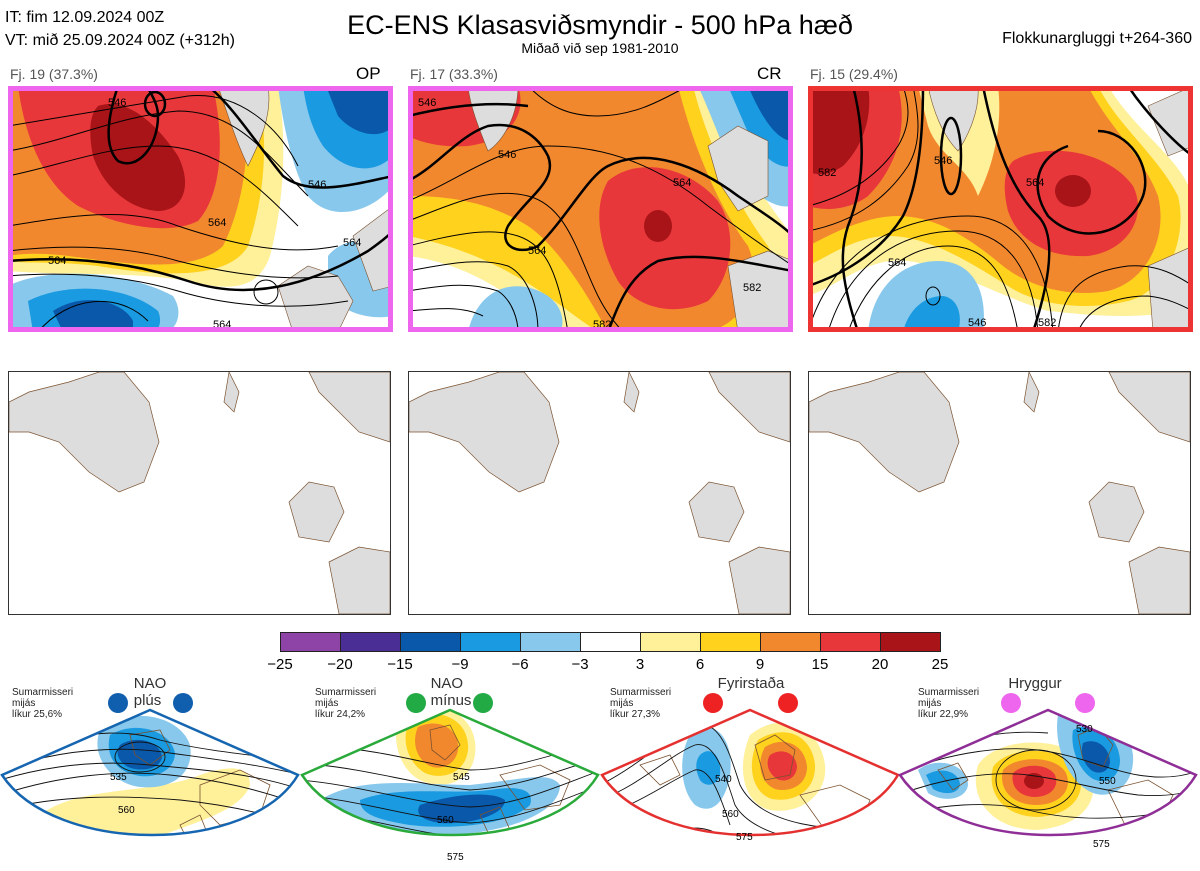 Image resolution: width=1200 pixels, height=871 pixels. I want to click on regime-2-contour-label: 575, so click(455, 857).